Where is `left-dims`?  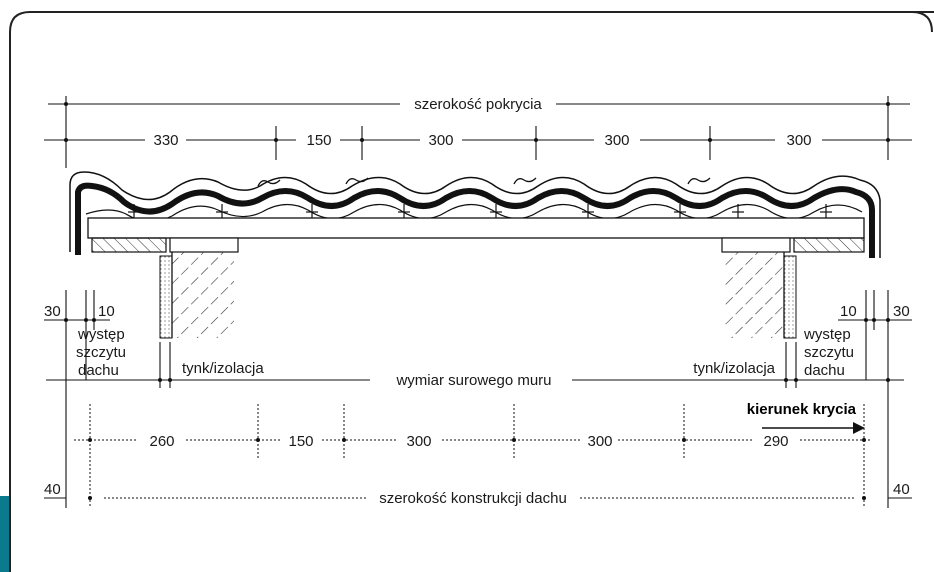
left-dims is located at coordinates (207, 399).